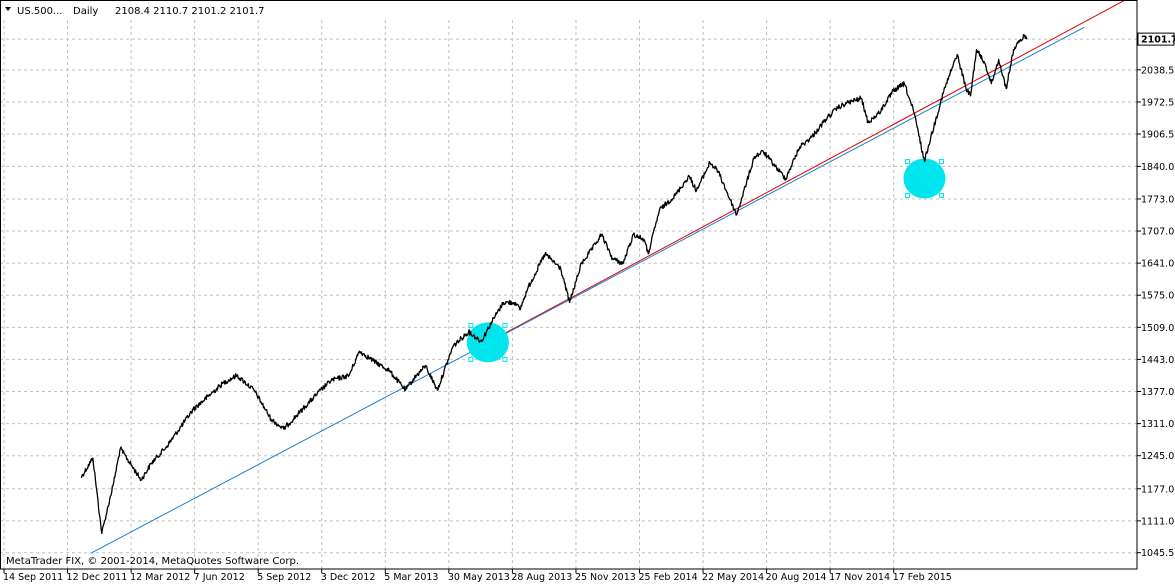 This screenshot has height=585, width=1175. I want to click on current-price-label-box, so click(1156, 39).